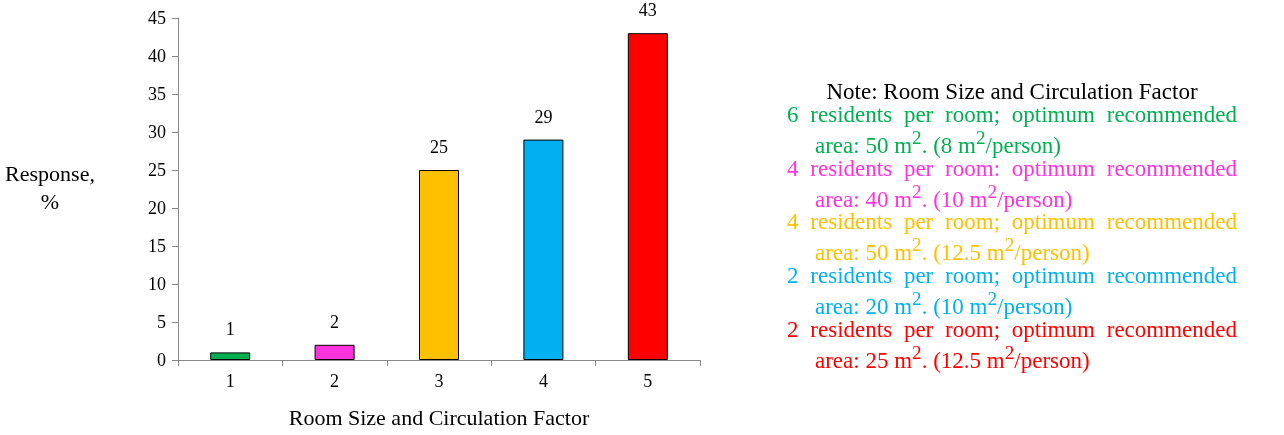  What do you see at coordinates (543, 381) in the screenshot?
I see `x-tick-label: 4` at bounding box center [543, 381].